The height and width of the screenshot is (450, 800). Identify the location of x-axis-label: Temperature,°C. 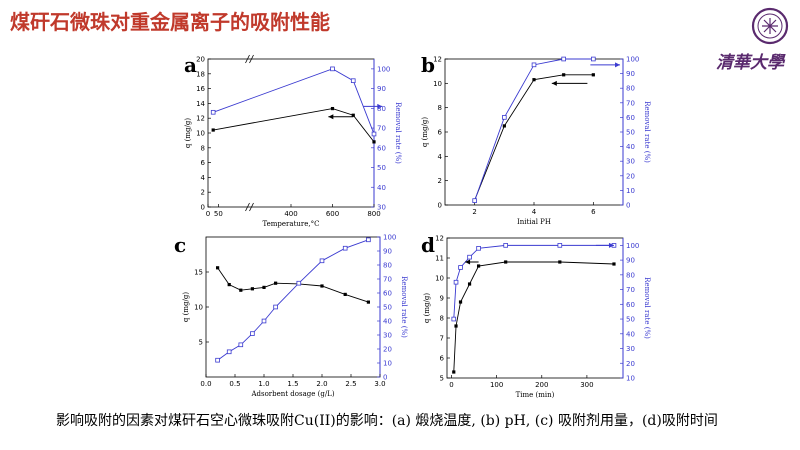
(291, 224).